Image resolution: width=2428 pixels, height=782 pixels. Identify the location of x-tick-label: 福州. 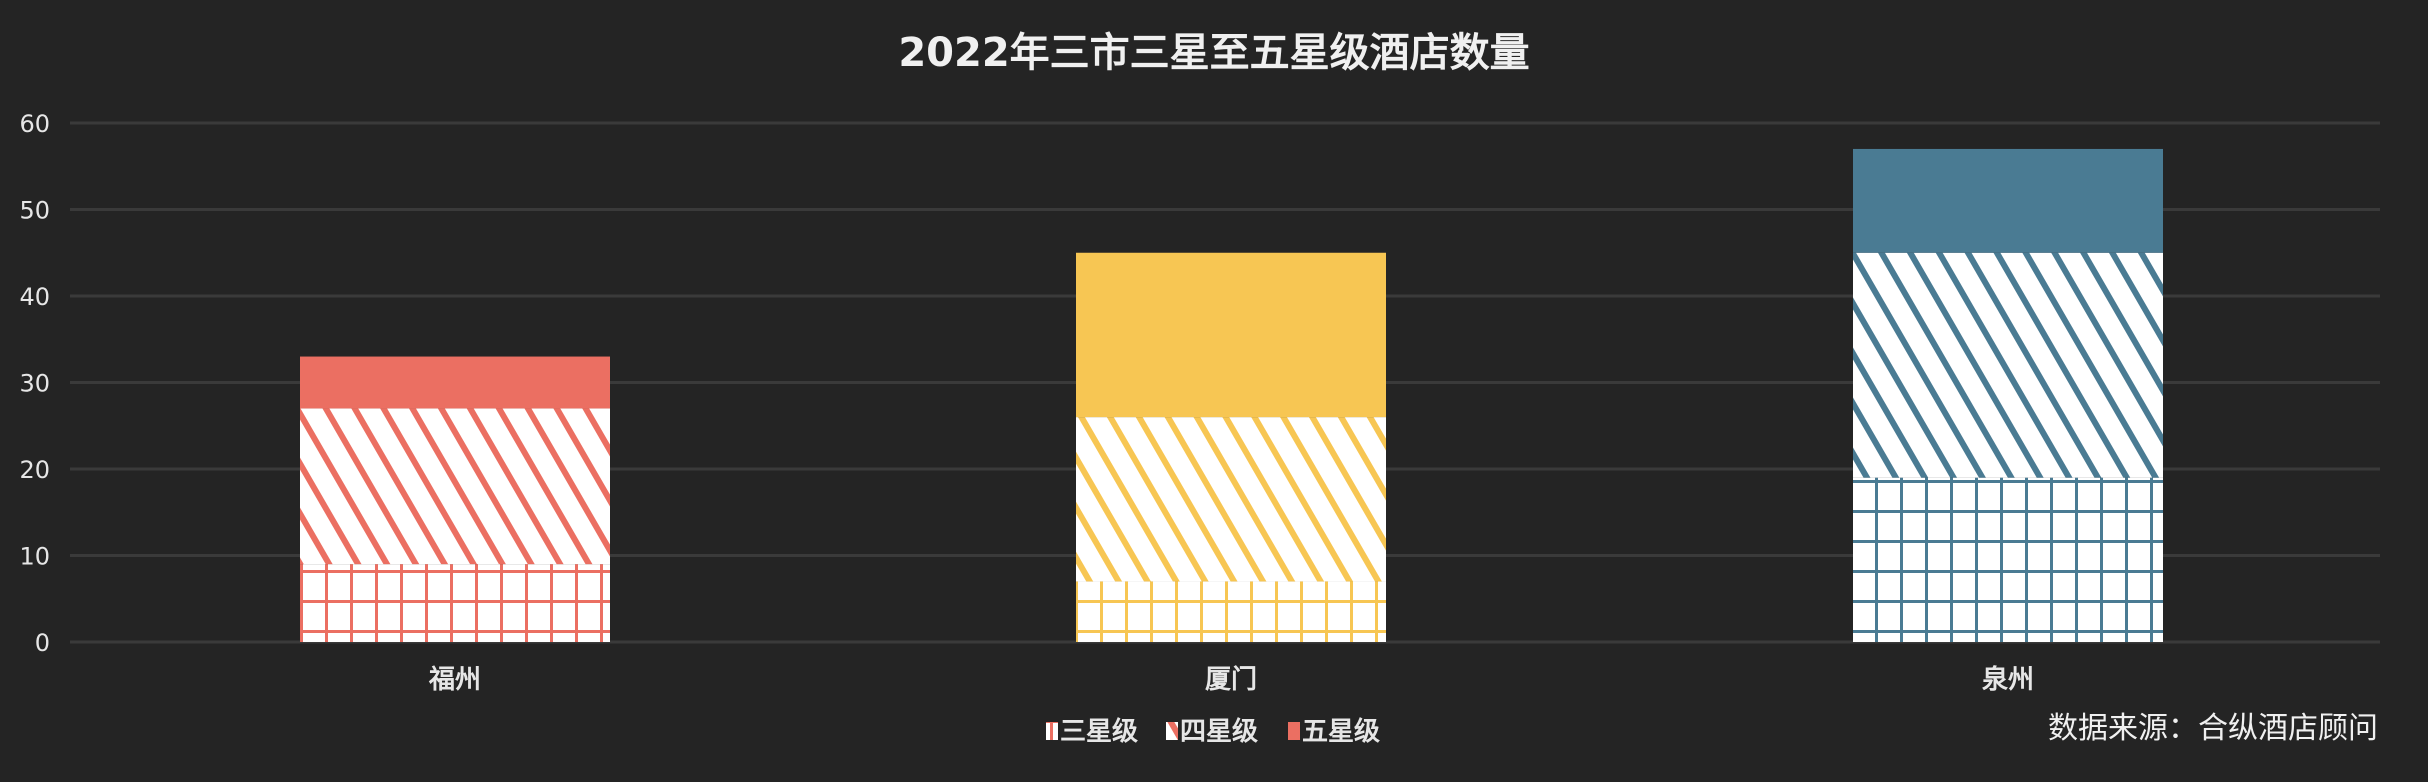
(454, 680).